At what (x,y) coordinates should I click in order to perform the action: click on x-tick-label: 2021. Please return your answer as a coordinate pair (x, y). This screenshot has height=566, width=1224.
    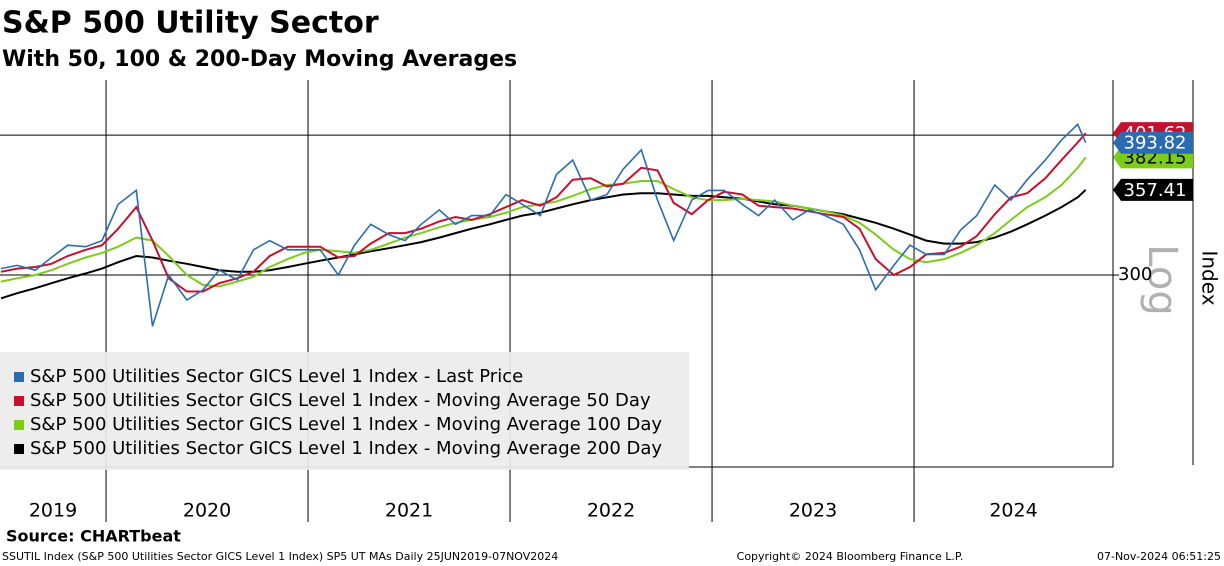
    Looking at the image, I should click on (409, 511).